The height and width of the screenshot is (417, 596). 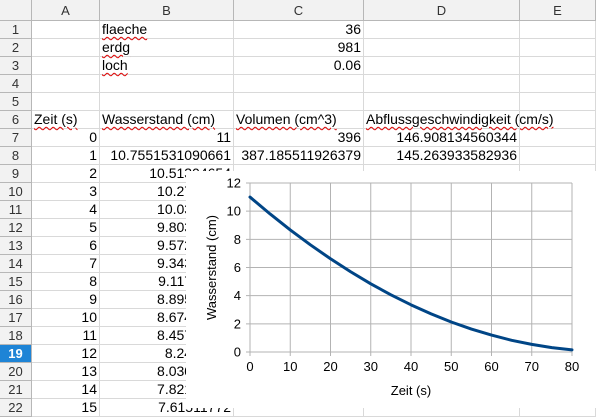 What do you see at coordinates (66, 156) in the screenshot?
I see `table-cell-a: 1` at bounding box center [66, 156].